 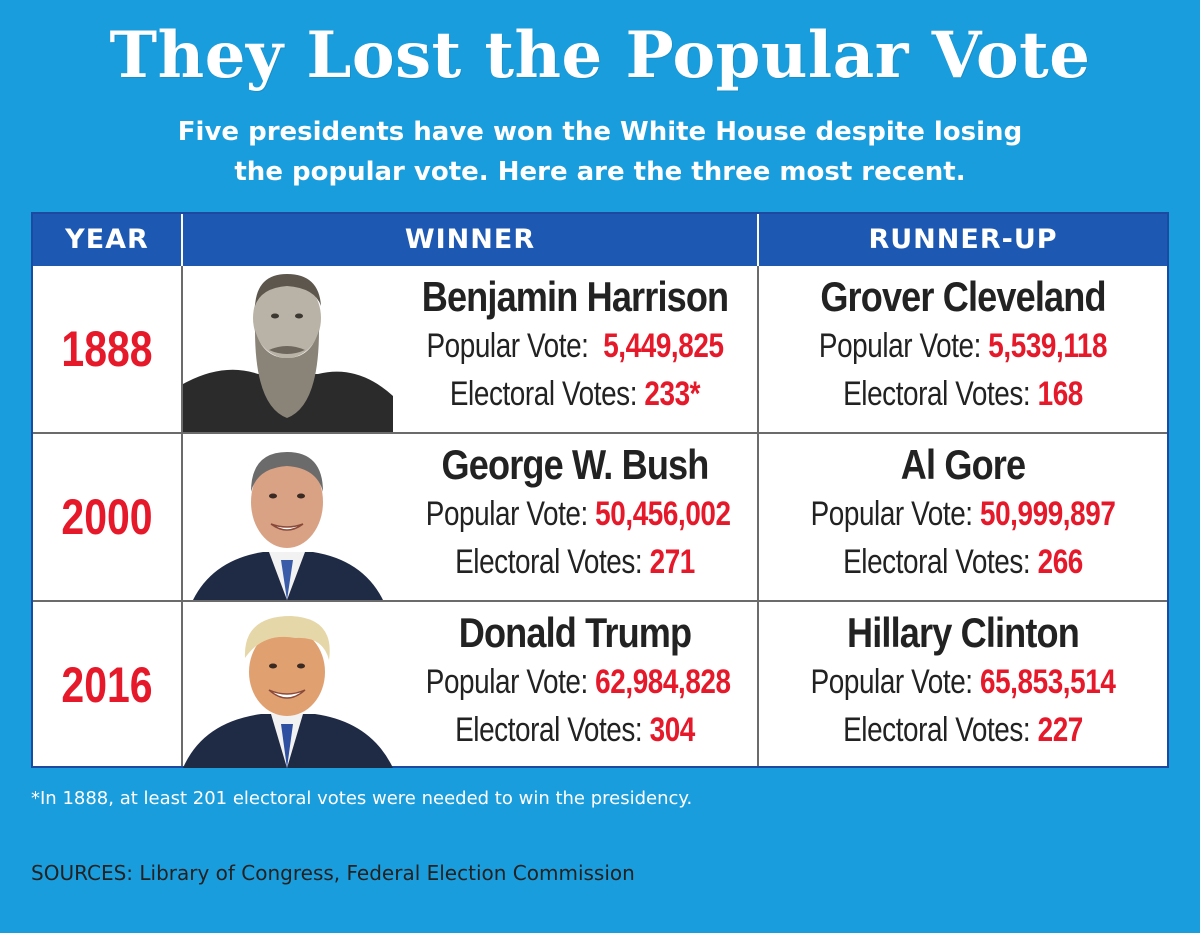 I want to click on year-cell: 2016, so click(x=107, y=685).